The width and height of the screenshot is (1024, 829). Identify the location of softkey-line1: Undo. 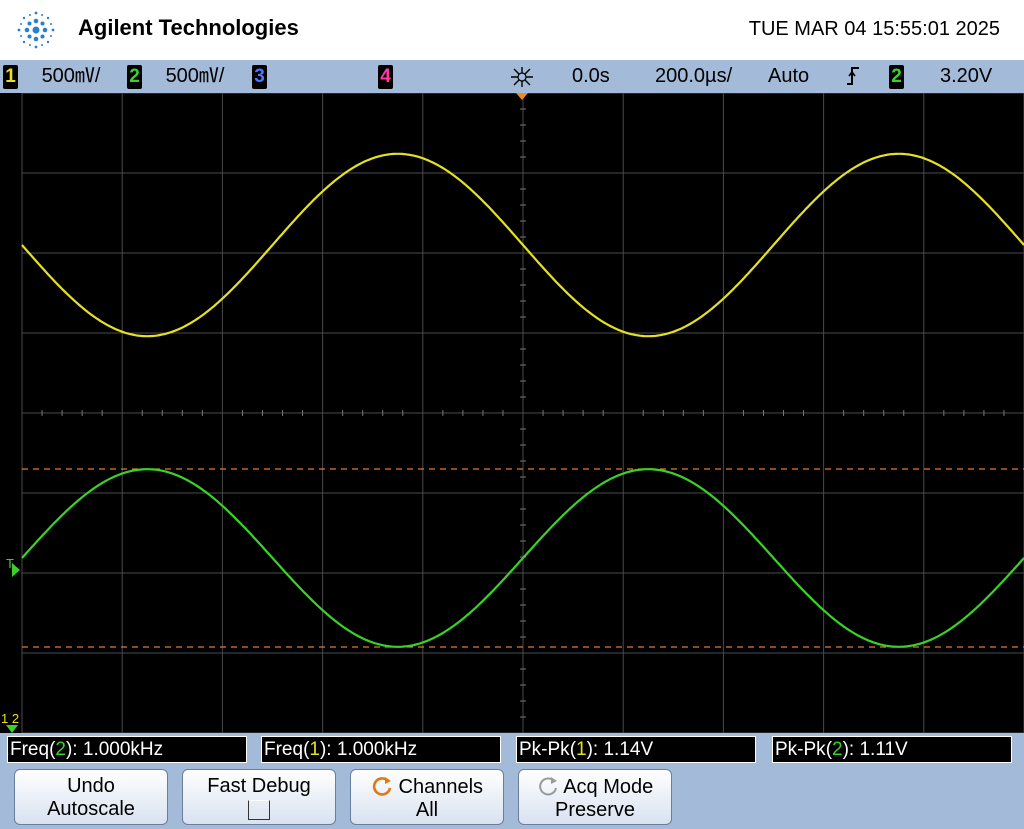
(91, 786).